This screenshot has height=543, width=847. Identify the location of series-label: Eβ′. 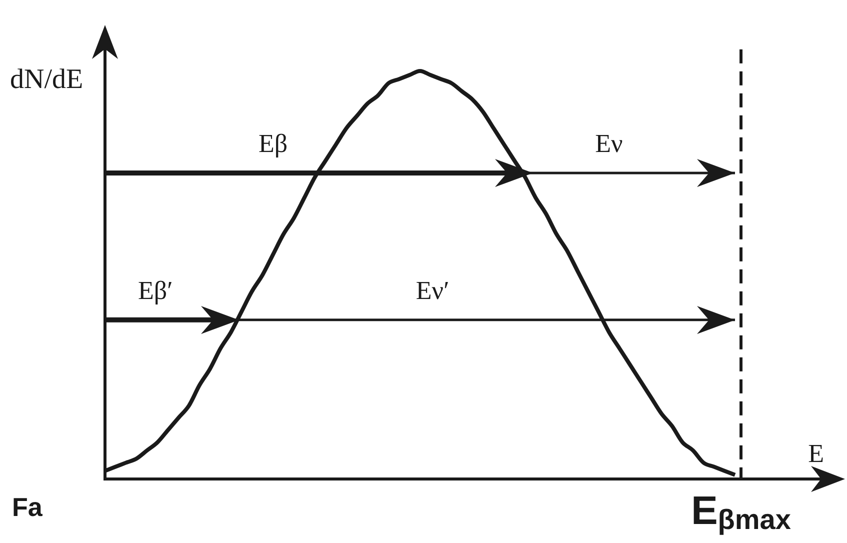
(155, 290).